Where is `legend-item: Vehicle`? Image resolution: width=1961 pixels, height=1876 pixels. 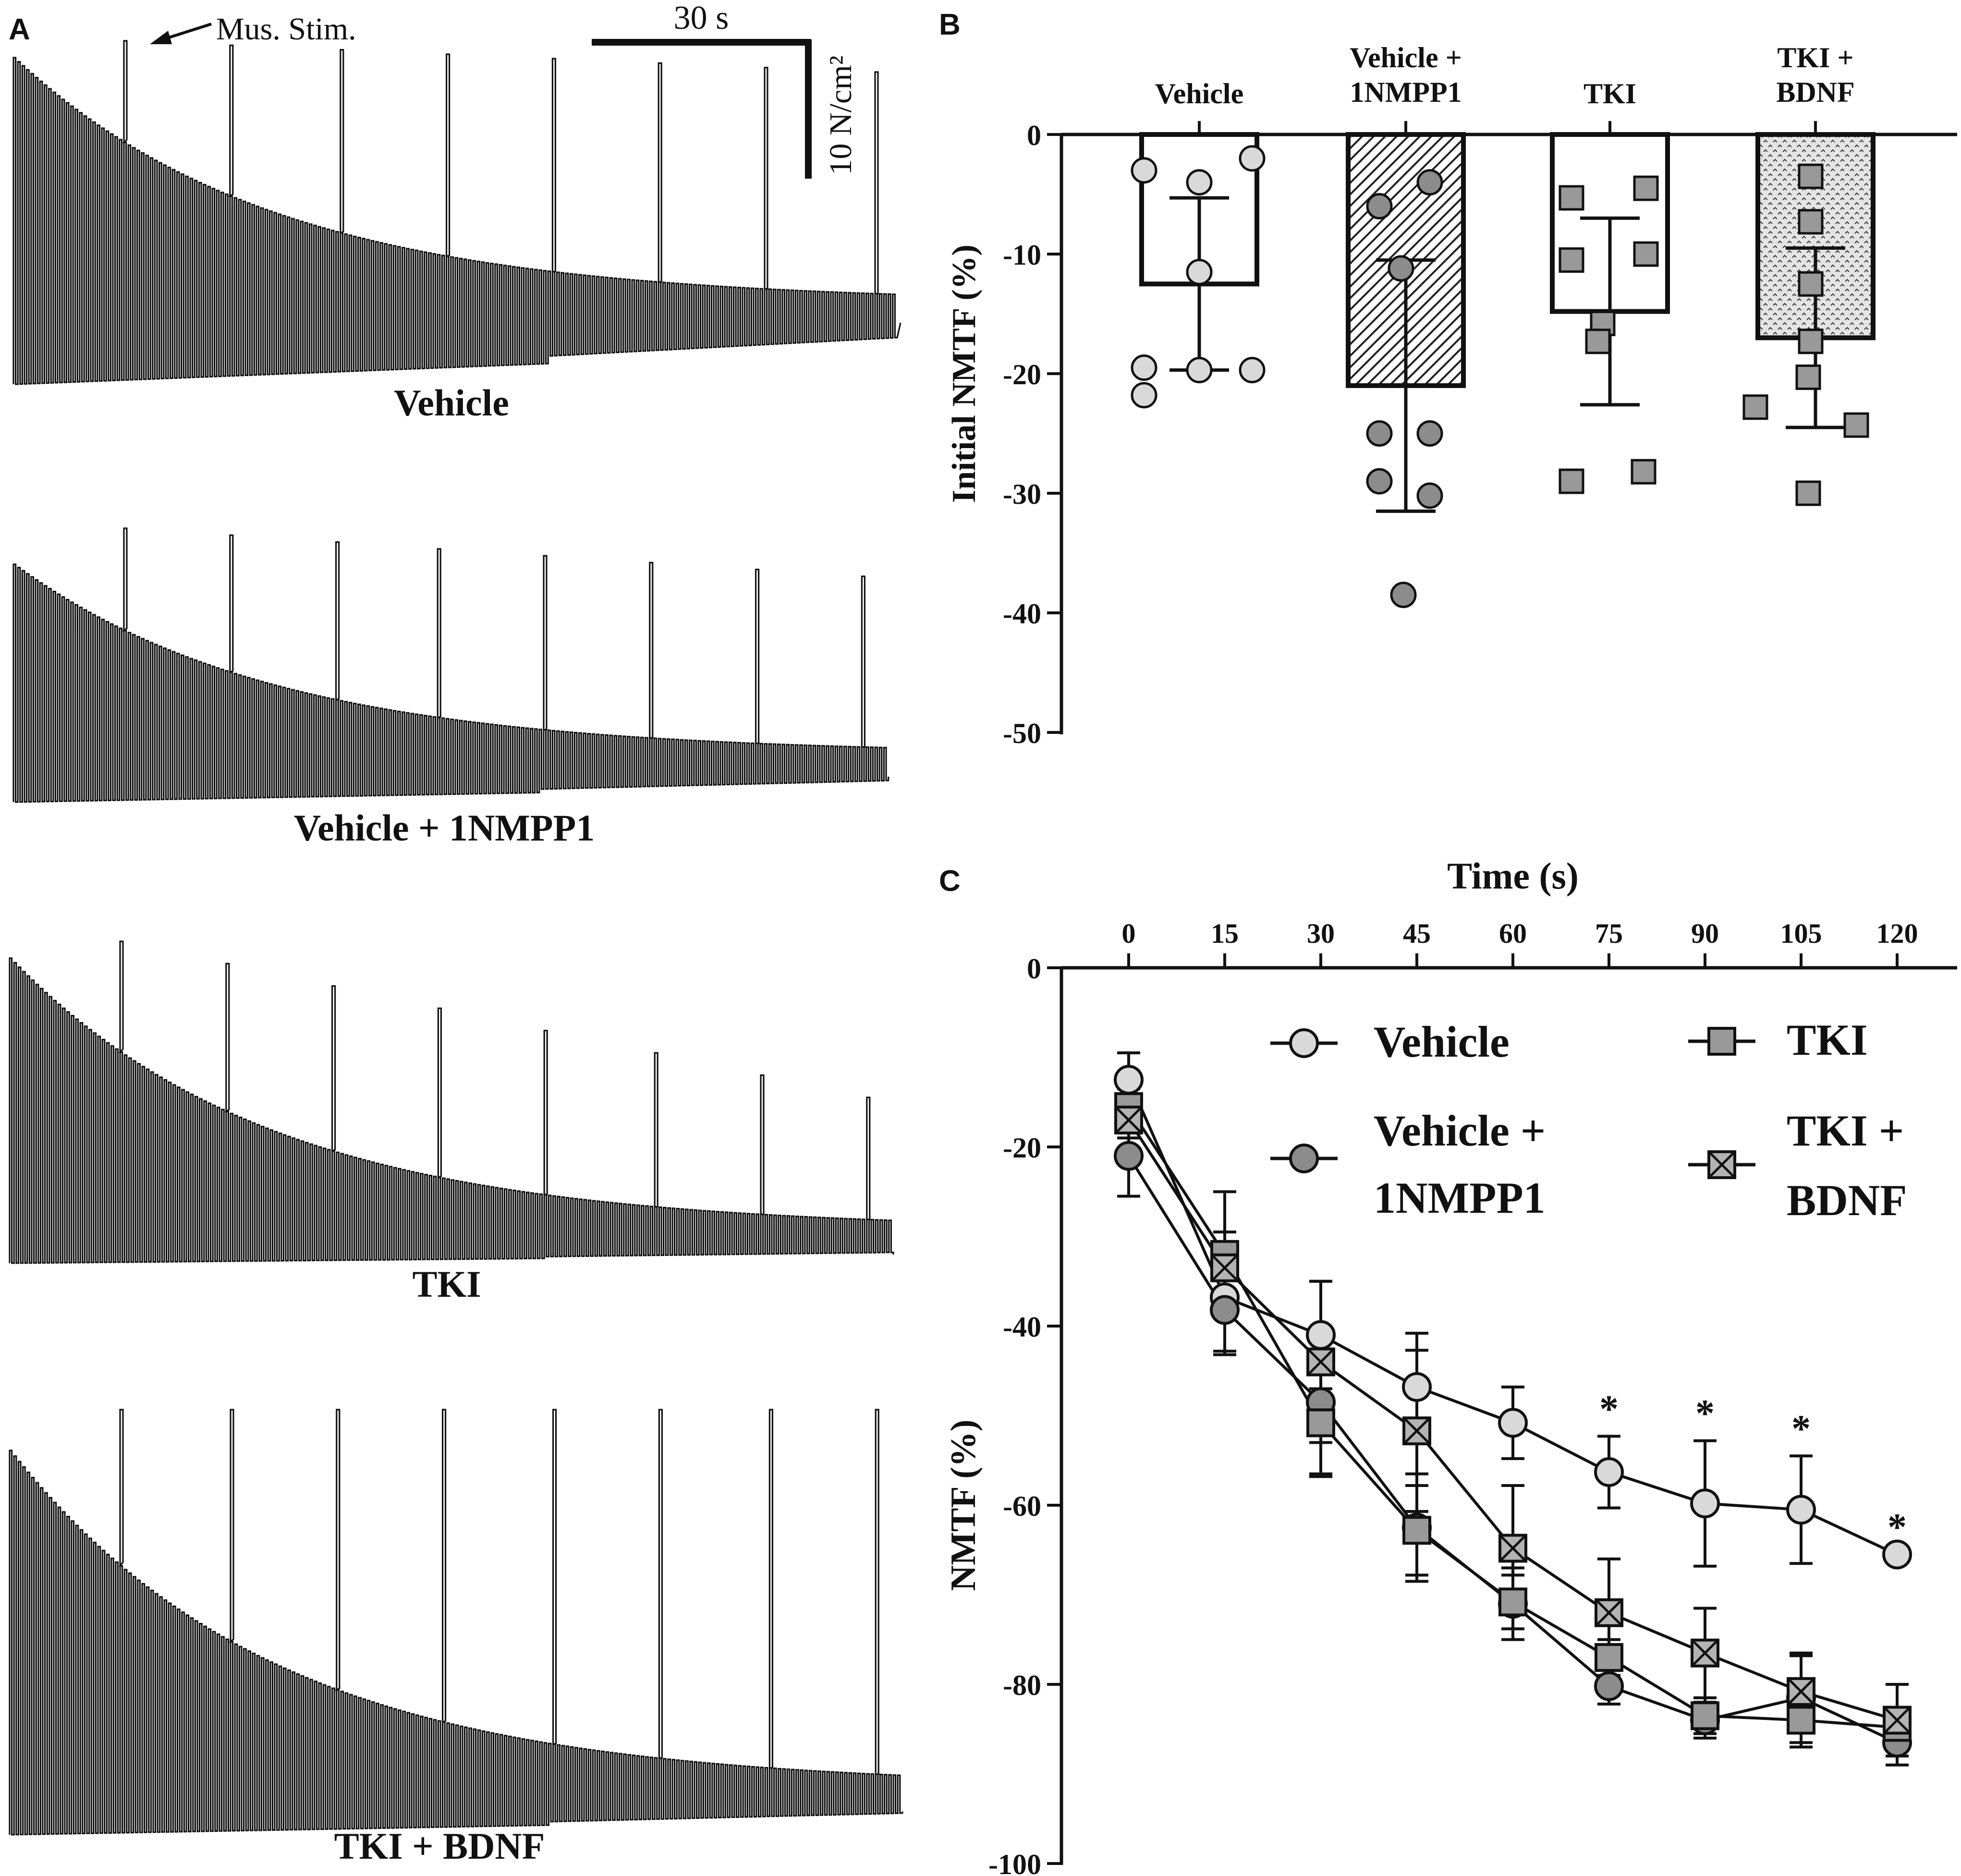 legend-item: Vehicle is located at coordinates (1390, 1041).